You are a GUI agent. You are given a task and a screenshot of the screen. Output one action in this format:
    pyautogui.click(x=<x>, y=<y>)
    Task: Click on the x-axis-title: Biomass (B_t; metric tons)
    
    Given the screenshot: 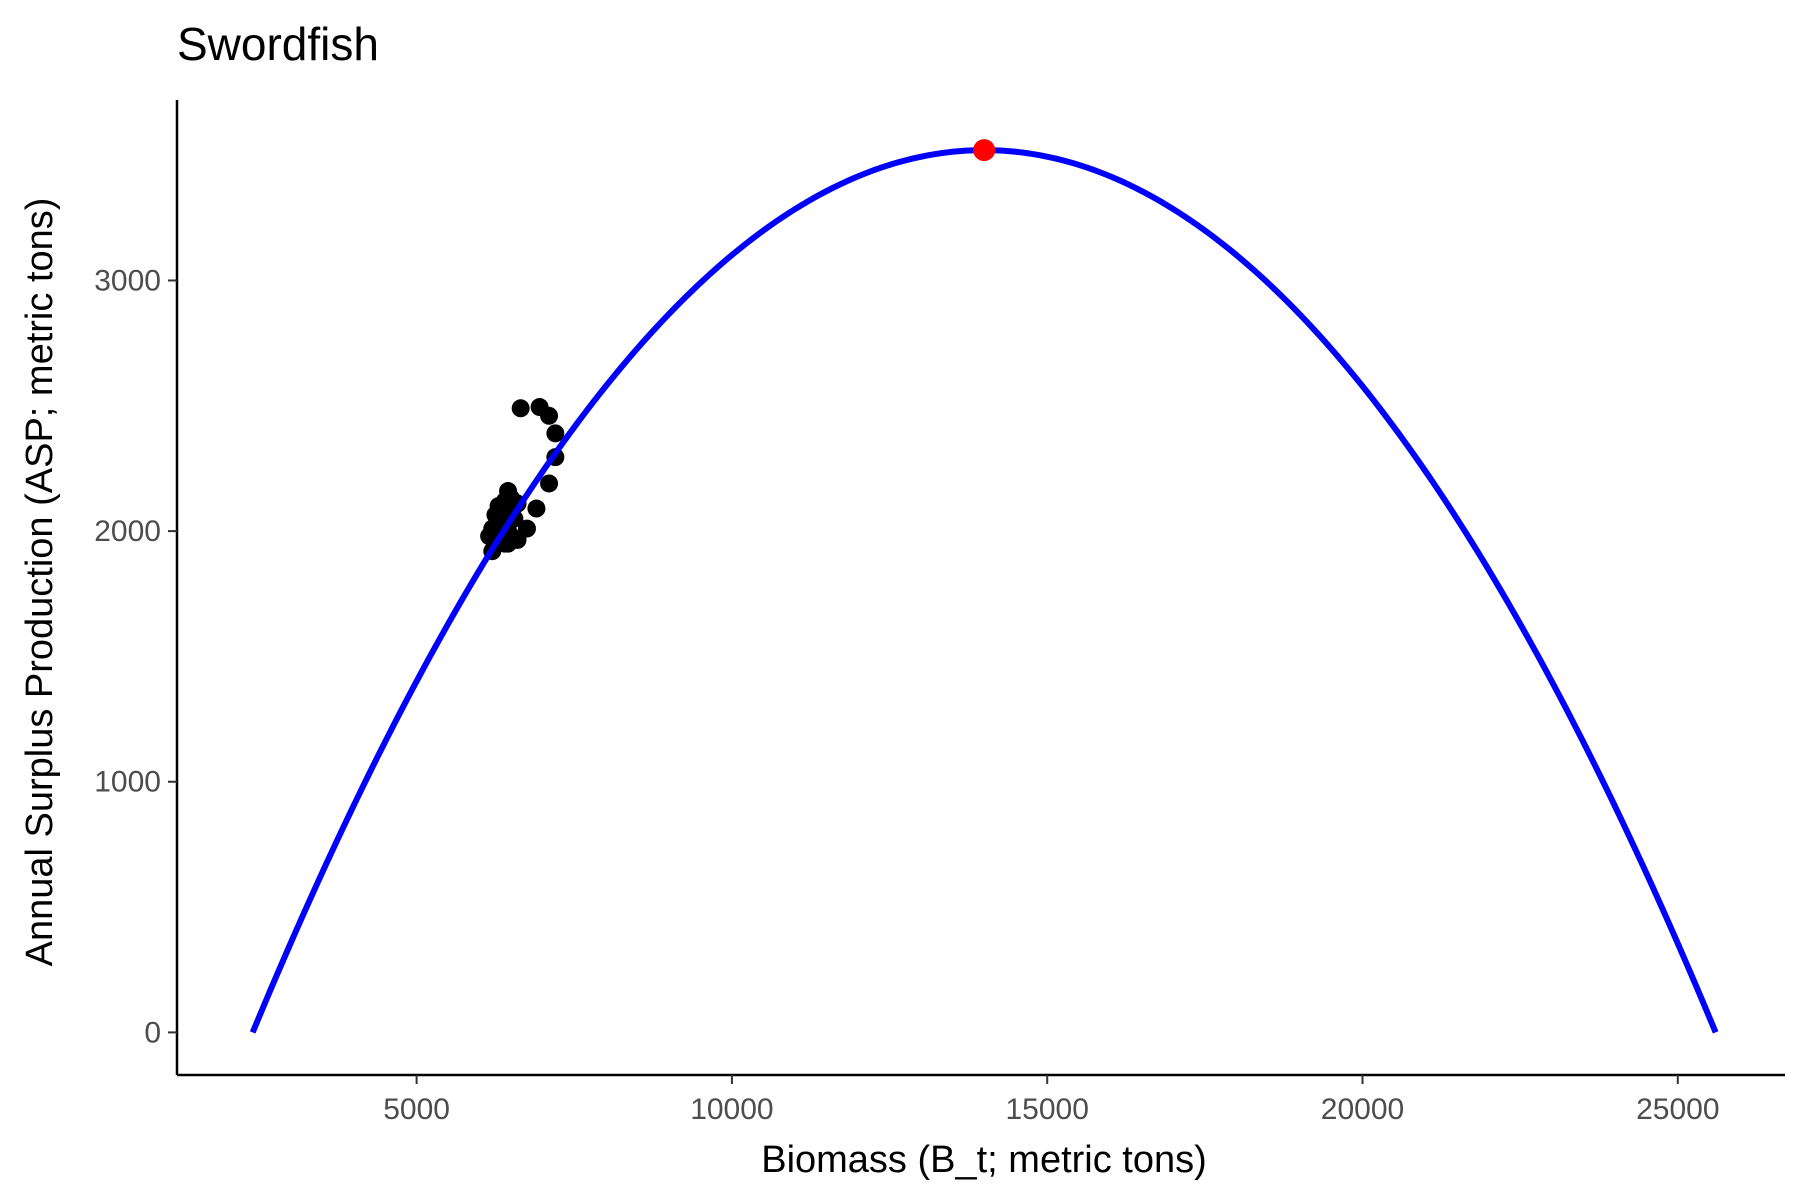 What is the action you would take?
    pyautogui.click(x=984, y=1160)
    